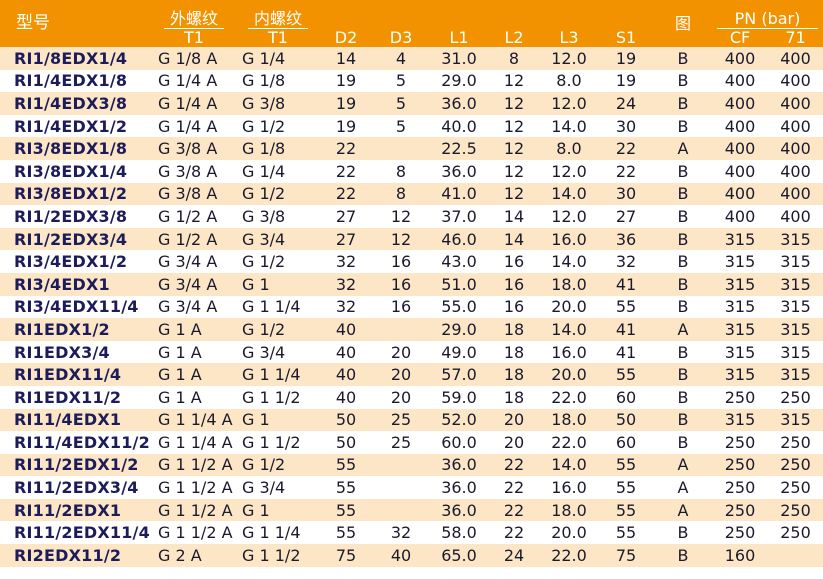 The width and height of the screenshot is (823, 579). Describe the element at coordinates (626, 81) in the screenshot. I see `cell-s1: 19` at that location.